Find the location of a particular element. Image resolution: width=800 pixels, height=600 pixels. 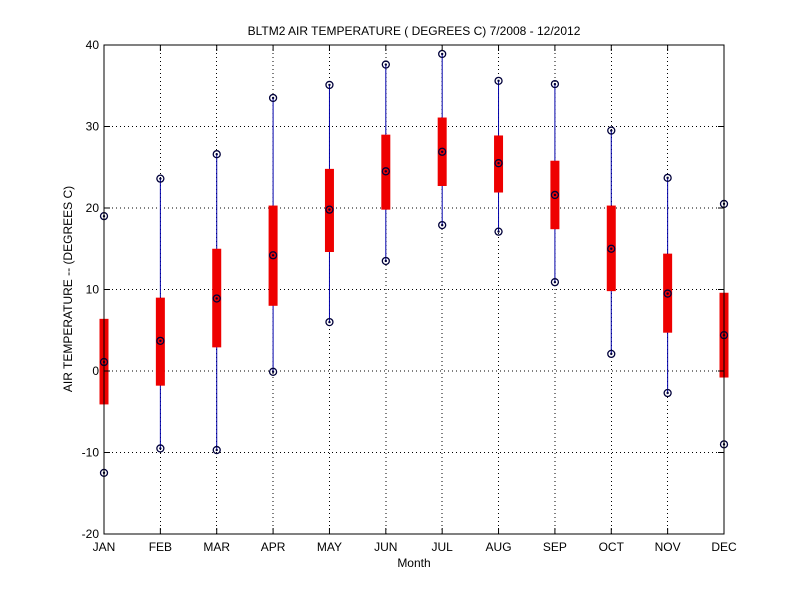

max-marker-aug-dot is located at coordinates (498, 81).